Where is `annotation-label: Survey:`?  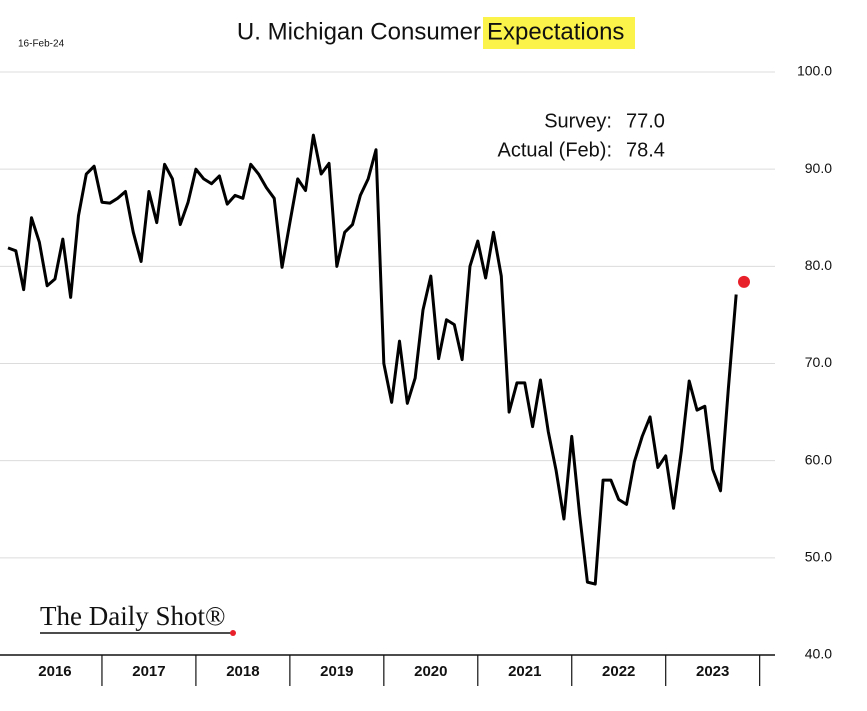
annotation-label: Survey: is located at coordinates (578, 121).